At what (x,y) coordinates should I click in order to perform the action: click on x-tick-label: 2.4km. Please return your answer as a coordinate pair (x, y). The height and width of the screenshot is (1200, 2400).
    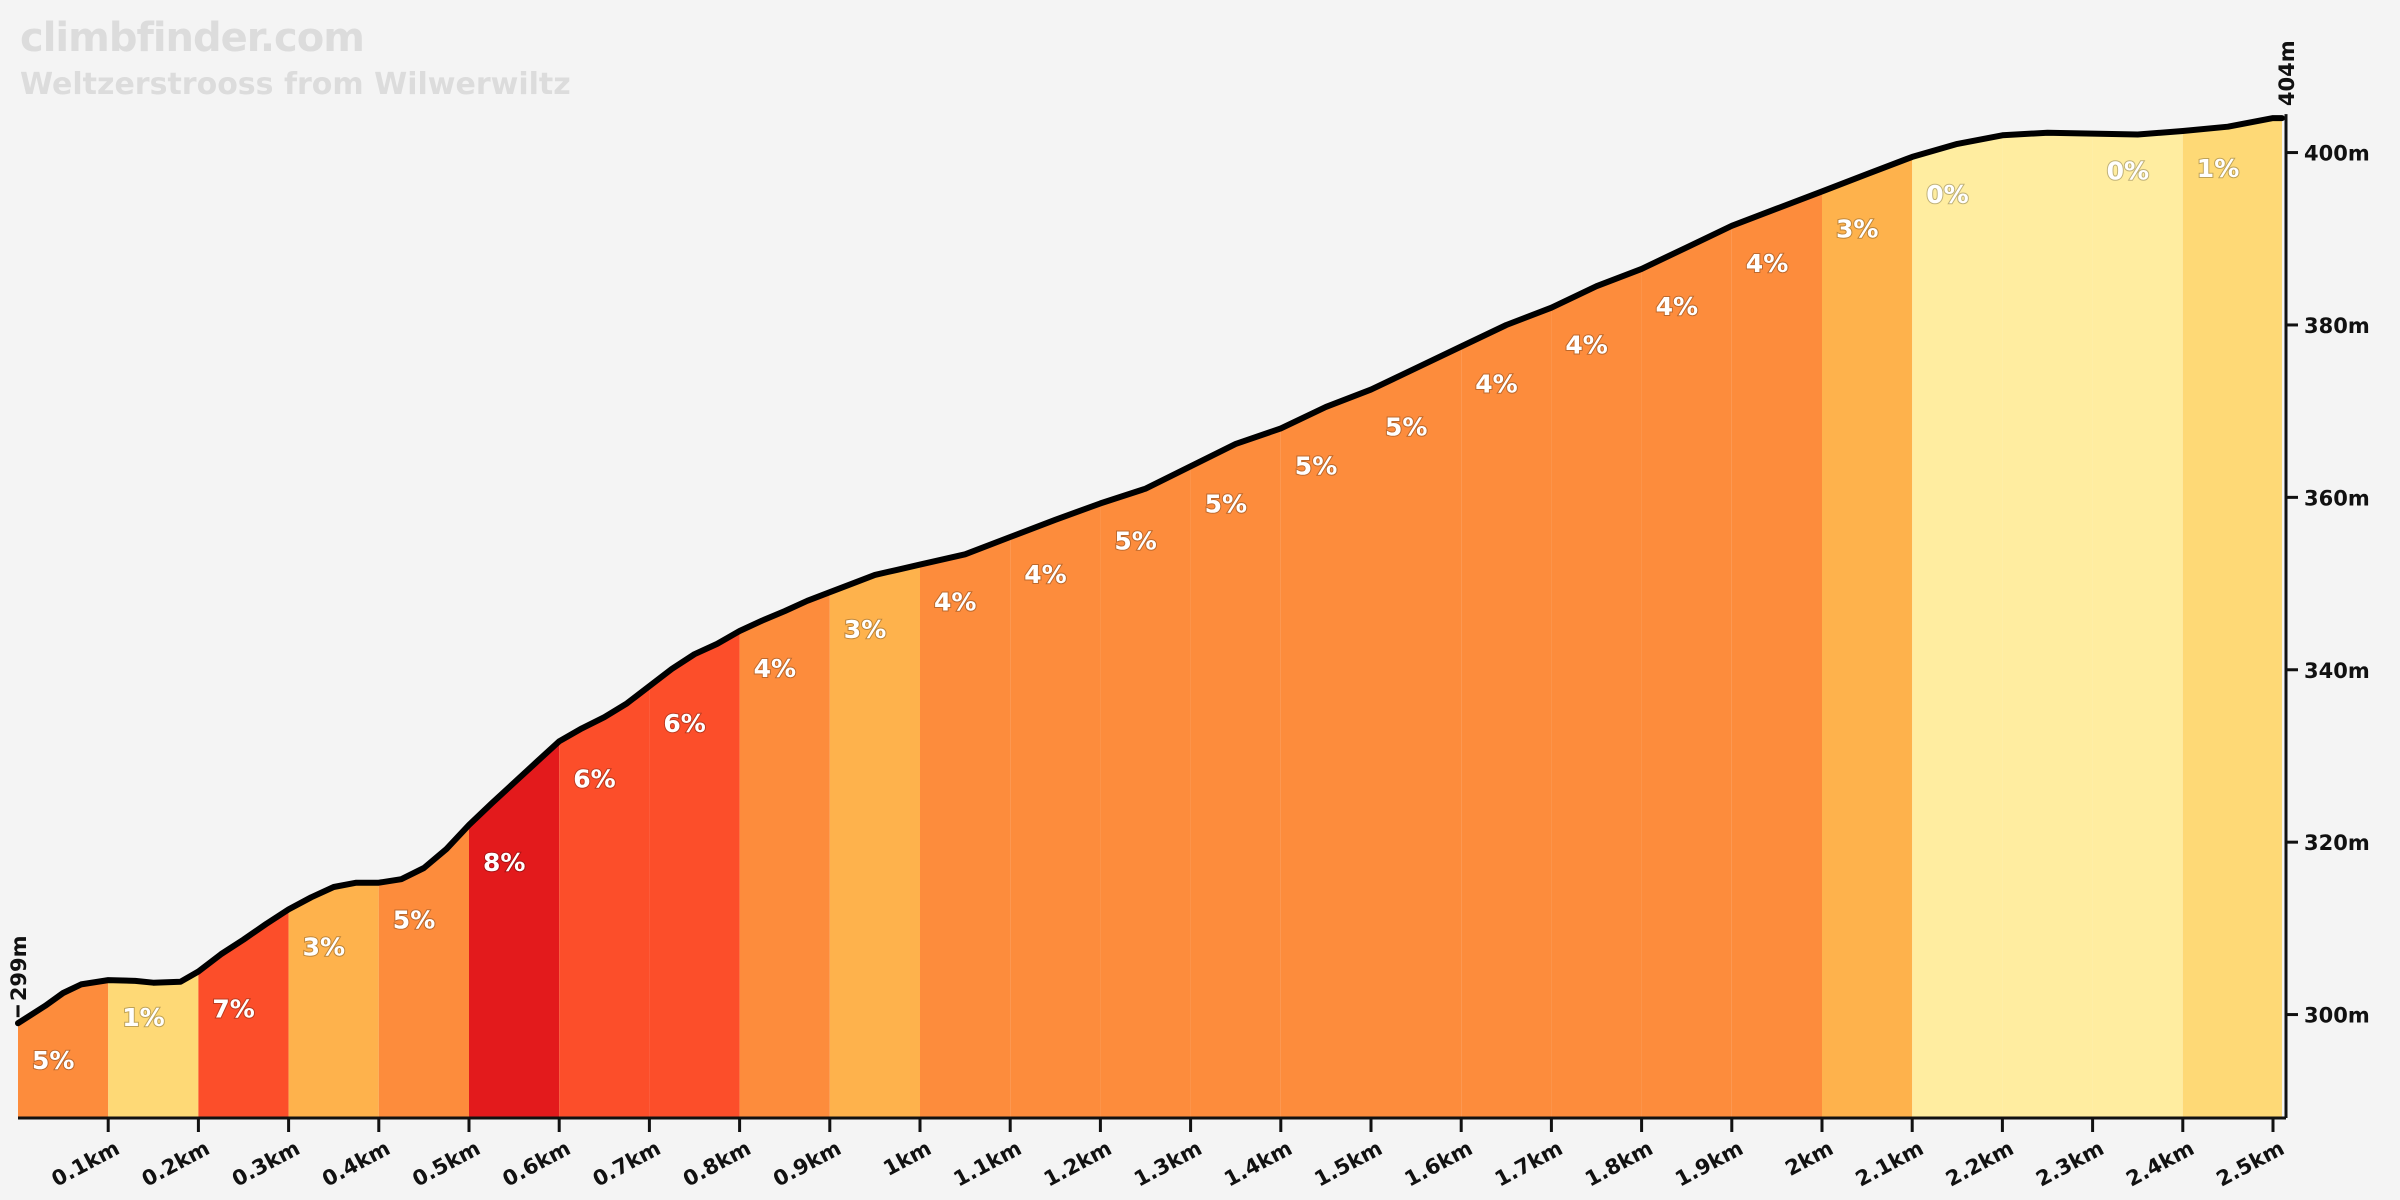
    Looking at the image, I should click on (2160, 1163).